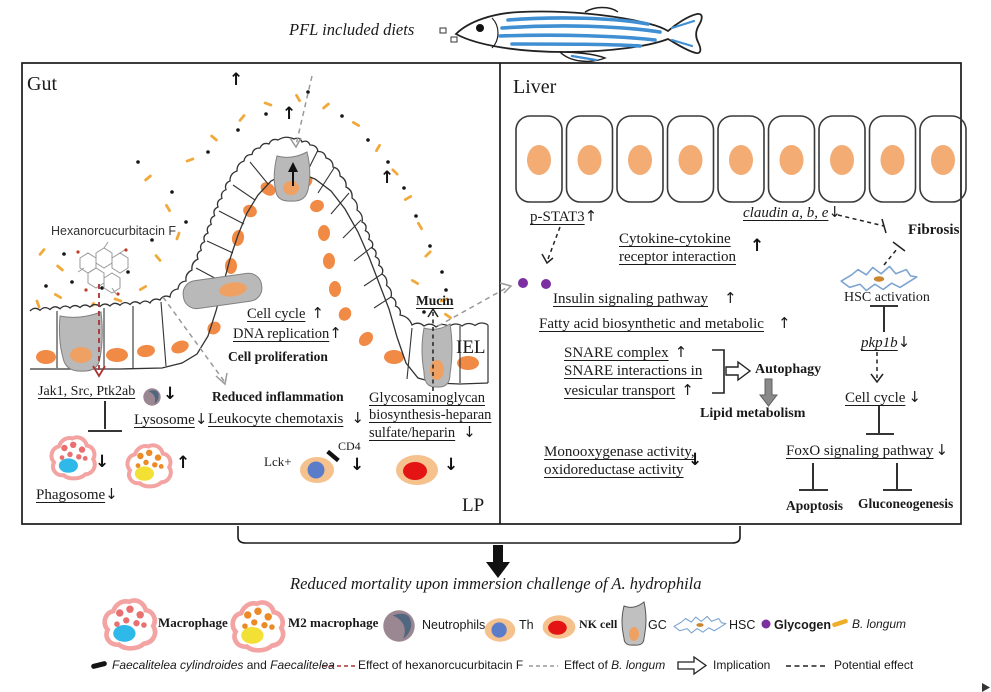 This screenshot has height=692, width=991. Describe the element at coordinates (102, 462) in the screenshot. I see `macrophage-down-arrow: ↓` at that location.